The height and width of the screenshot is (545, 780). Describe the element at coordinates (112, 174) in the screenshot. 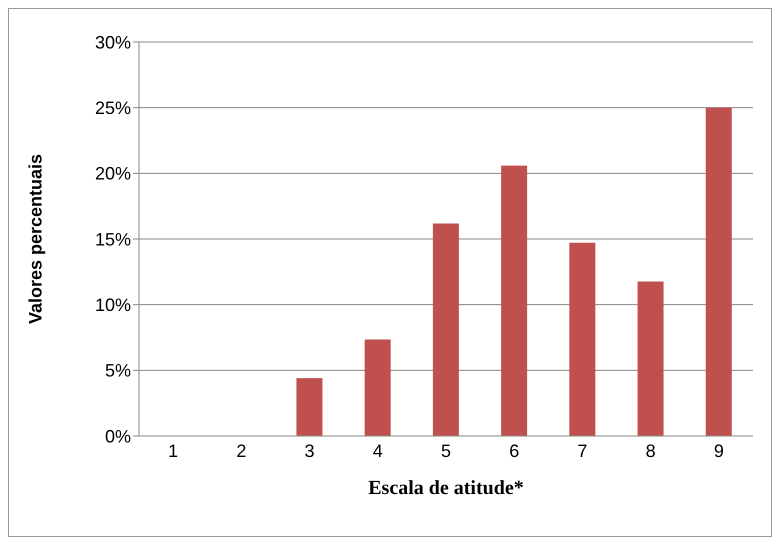

I see `y-tick-label: 20%` at that location.